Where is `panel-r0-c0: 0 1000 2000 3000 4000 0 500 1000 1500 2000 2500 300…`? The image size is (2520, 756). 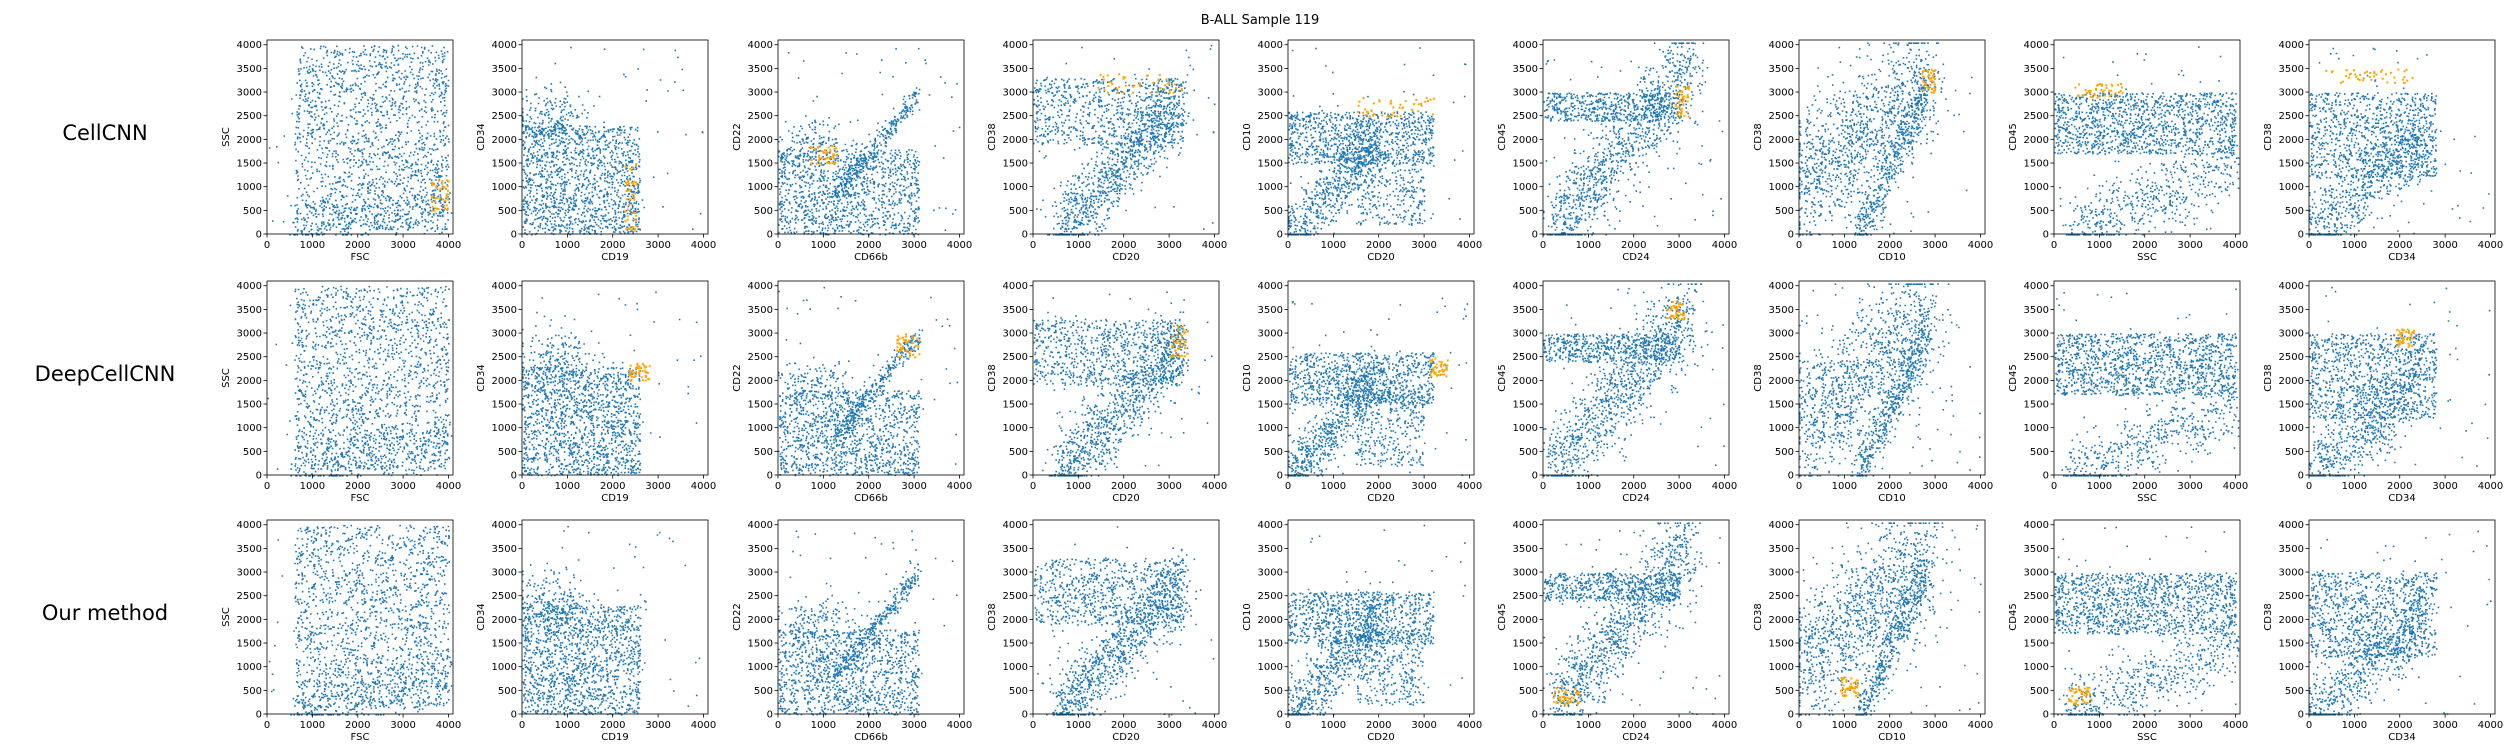 panel-r0-c0: 0 1000 2000 3000 4000 0 500 1000 1500 2000 2500 300… is located at coordinates (341, 151).